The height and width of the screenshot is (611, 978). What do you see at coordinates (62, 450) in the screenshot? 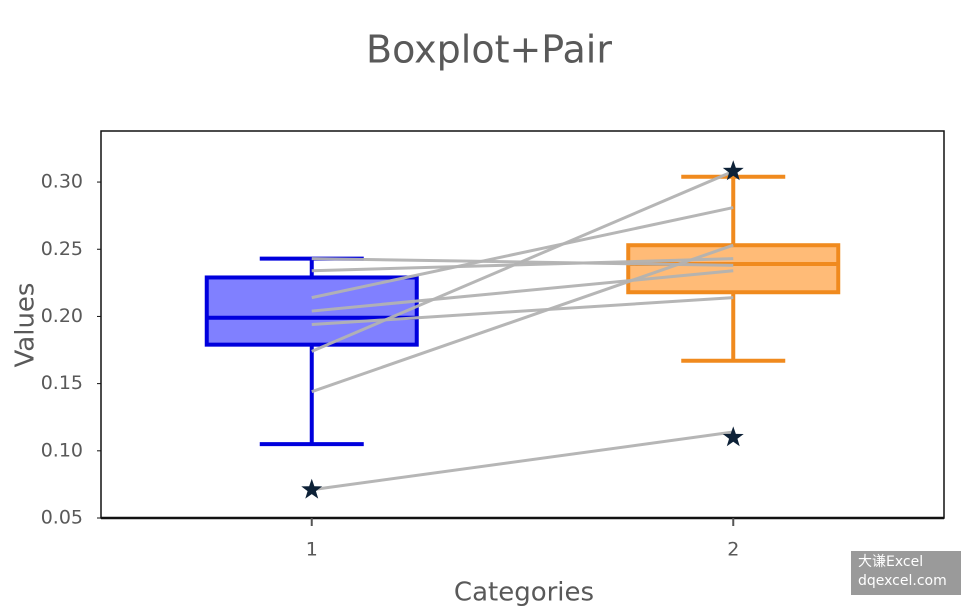
I see `y-tick-label: 0.10` at bounding box center [62, 450].